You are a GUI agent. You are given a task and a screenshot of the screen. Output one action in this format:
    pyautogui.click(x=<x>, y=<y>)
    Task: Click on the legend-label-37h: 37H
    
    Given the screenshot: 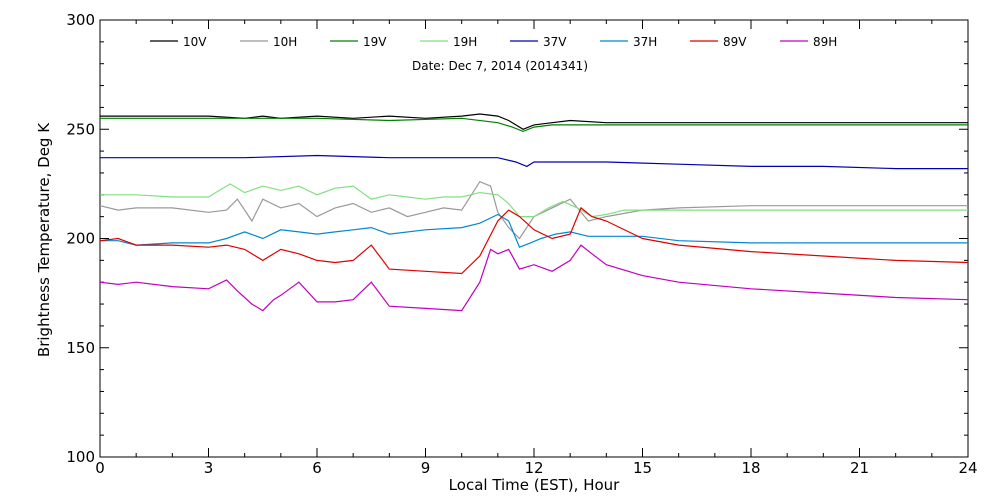 What is the action you would take?
    pyautogui.click(x=645, y=42)
    